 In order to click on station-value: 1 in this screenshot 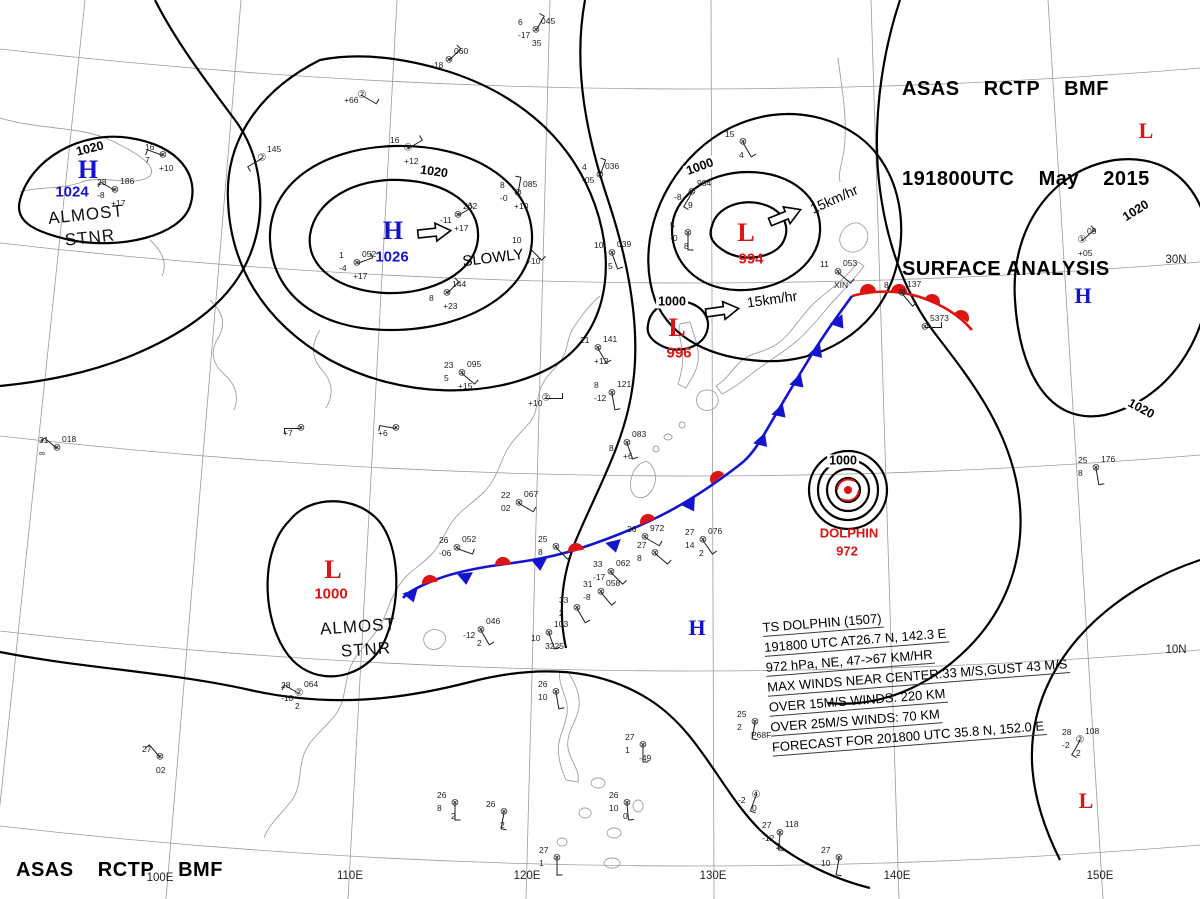, I will do `click(627, 750)`.